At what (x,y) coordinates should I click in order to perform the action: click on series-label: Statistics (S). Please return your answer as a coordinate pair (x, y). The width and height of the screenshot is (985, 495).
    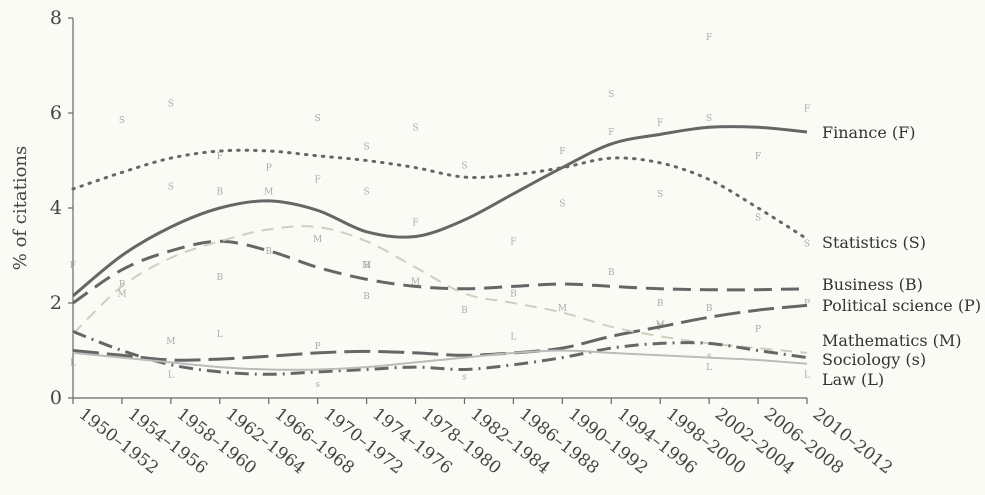
    Looking at the image, I should click on (874, 242).